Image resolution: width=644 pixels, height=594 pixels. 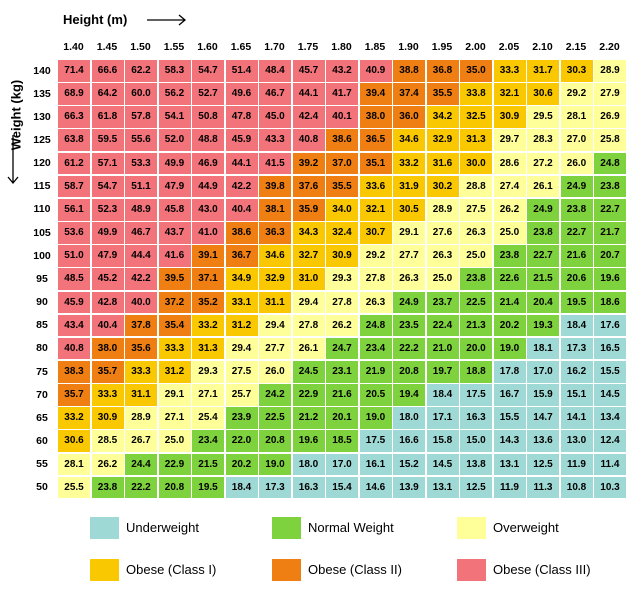 I want to click on bmi-cell: 37.0, so click(x=342, y=163).